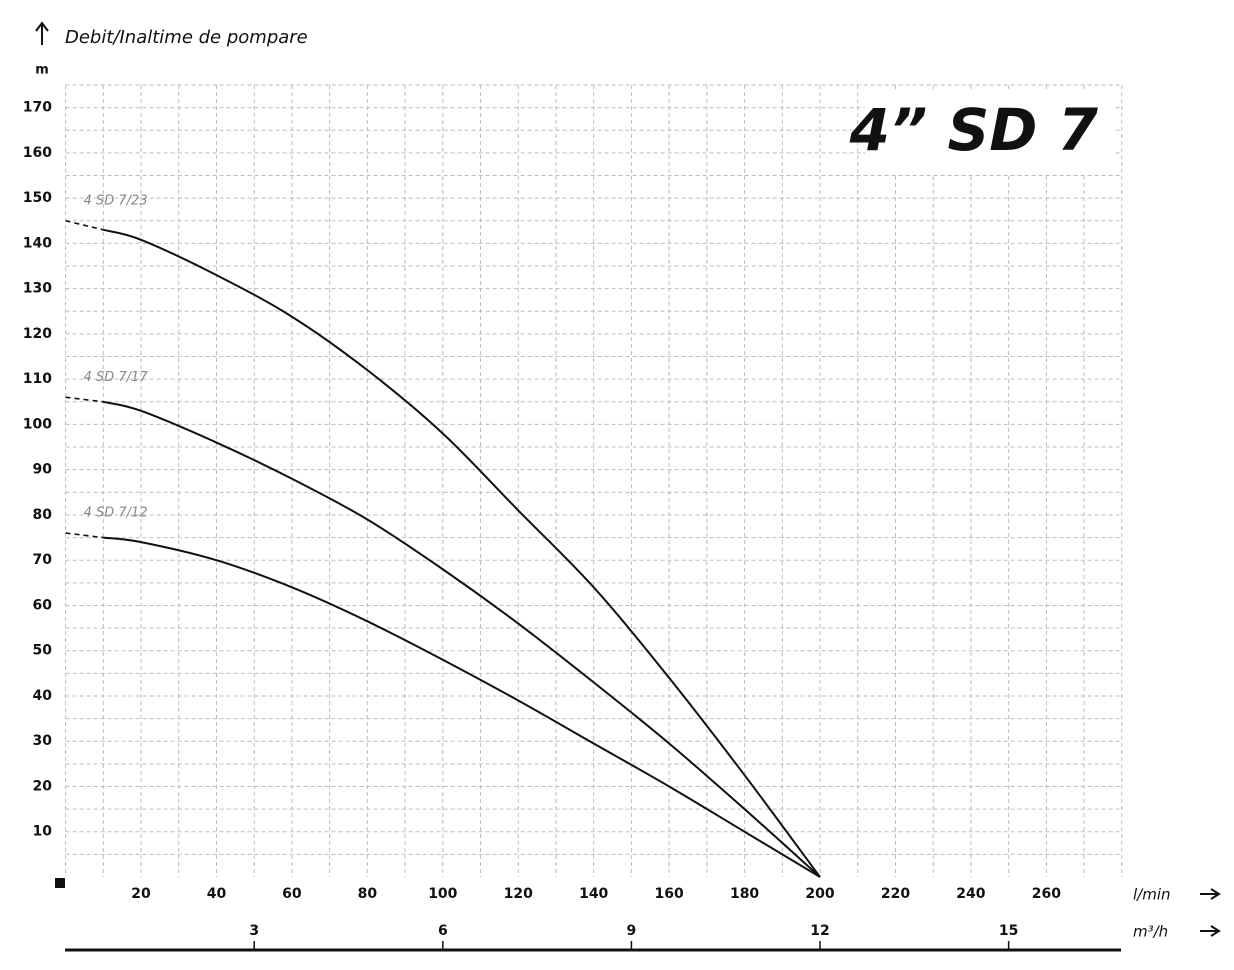  Describe the element at coordinates (43, 651) in the screenshot. I see `y-tick-label: 50` at that location.